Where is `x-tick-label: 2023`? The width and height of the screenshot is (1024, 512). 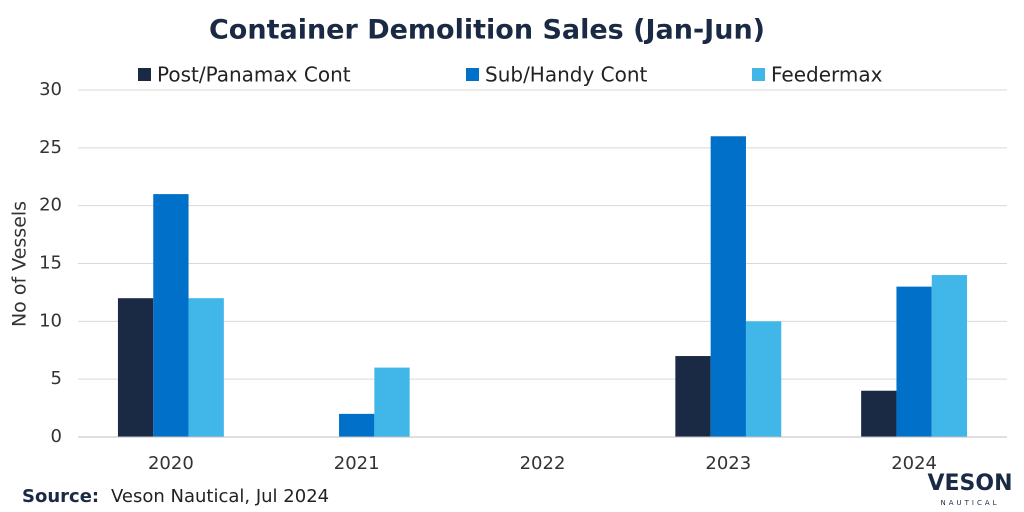
x-tick-label: 2023 is located at coordinates (728, 463).